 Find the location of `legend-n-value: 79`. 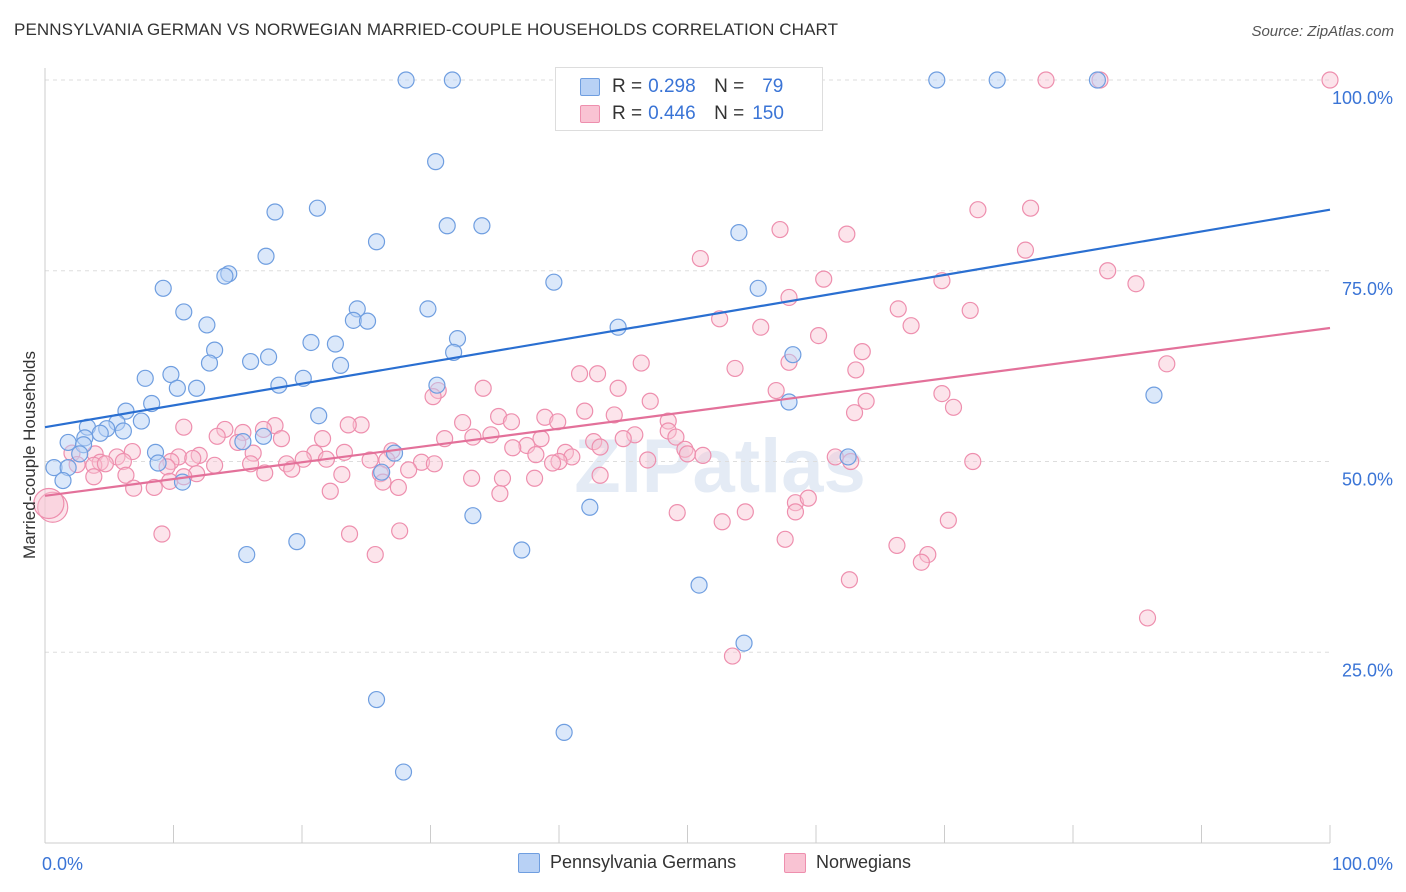

legend-n-value: 79 is located at coordinates (773, 86).